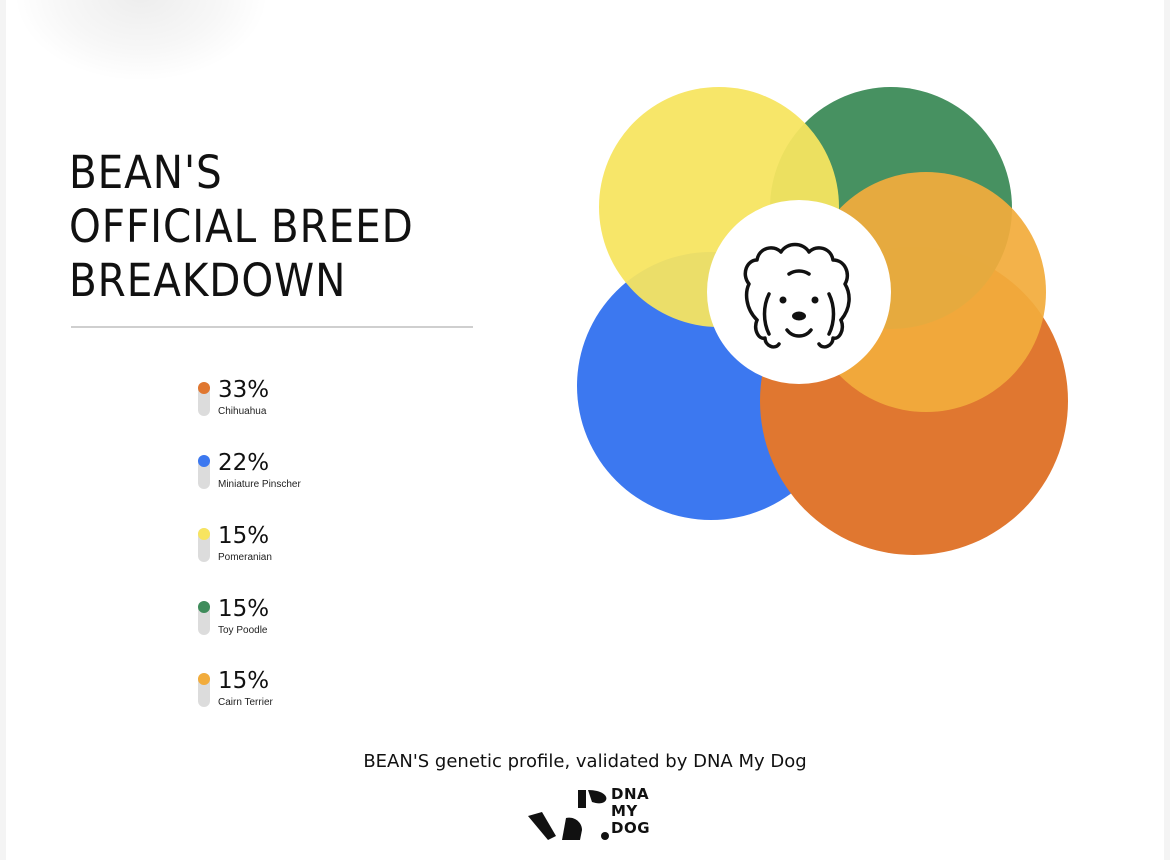 Image resolution: width=1170 pixels, height=860 pixels. I want to click on dog-face-icon, so click(797, 295).